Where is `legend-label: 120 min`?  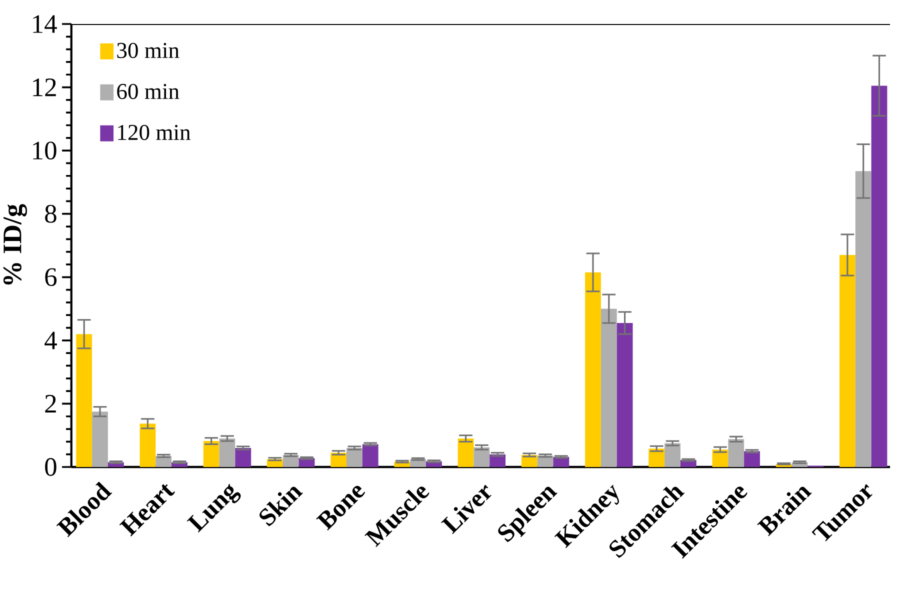
legend-label: 120 min is located at coordinates (154, 132).